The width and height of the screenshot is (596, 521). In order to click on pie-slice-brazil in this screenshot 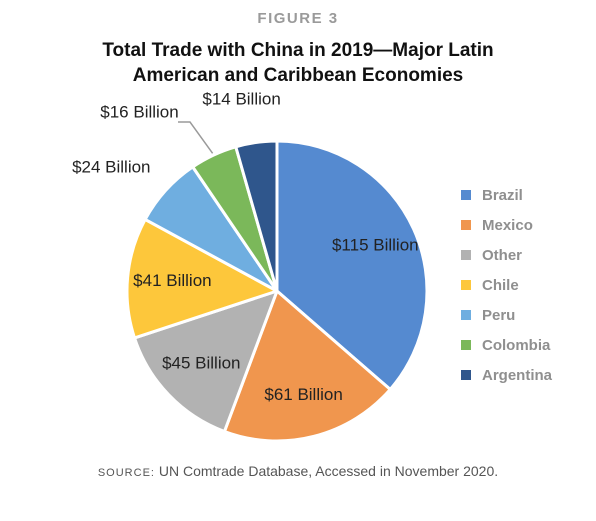, I will do `click(352, 265)`.